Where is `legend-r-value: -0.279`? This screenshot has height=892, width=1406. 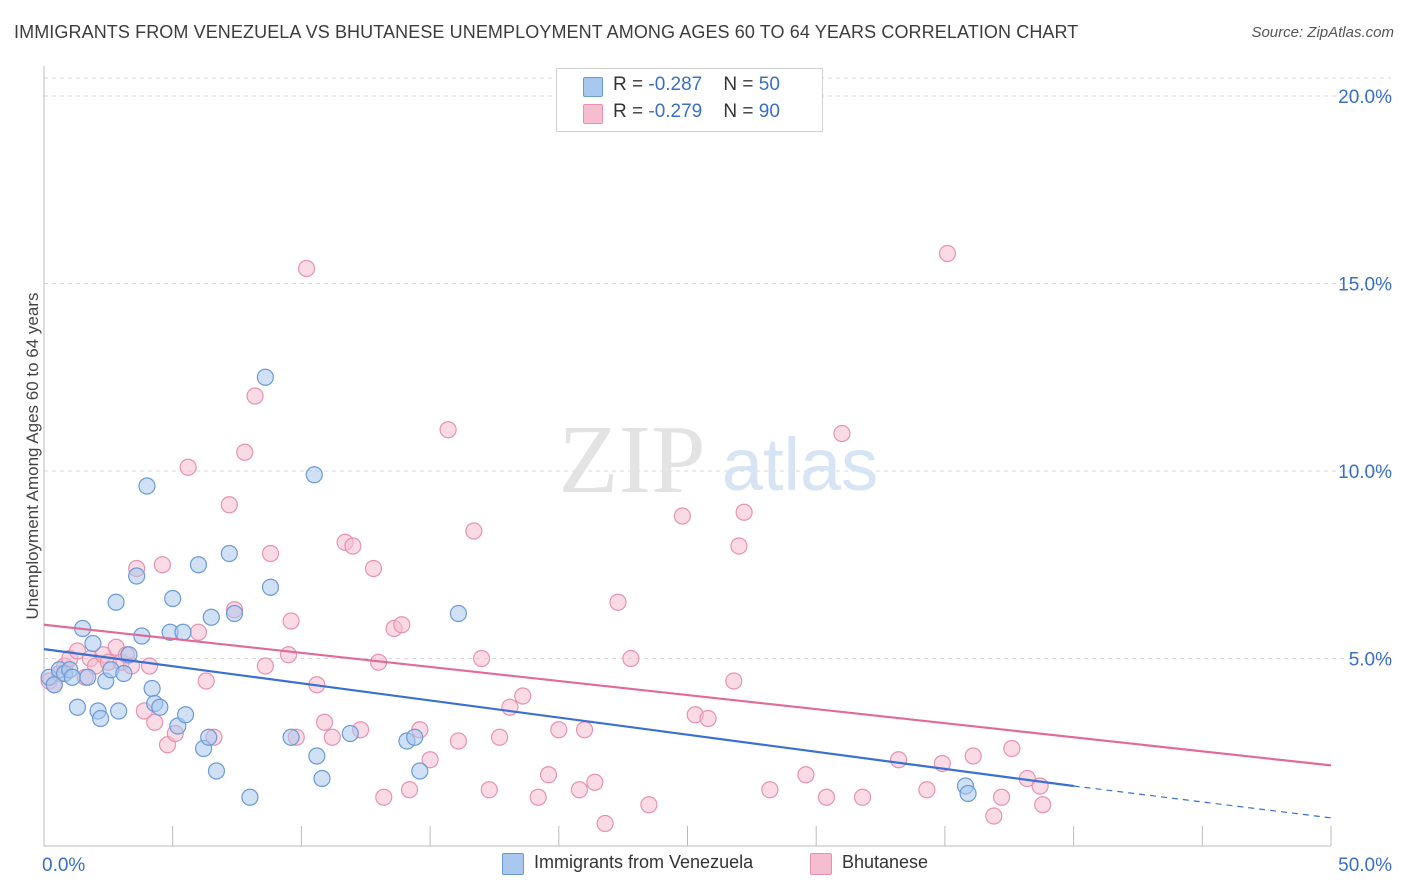
legend-r-value: -0.279 is located at coordinates (675, 111).